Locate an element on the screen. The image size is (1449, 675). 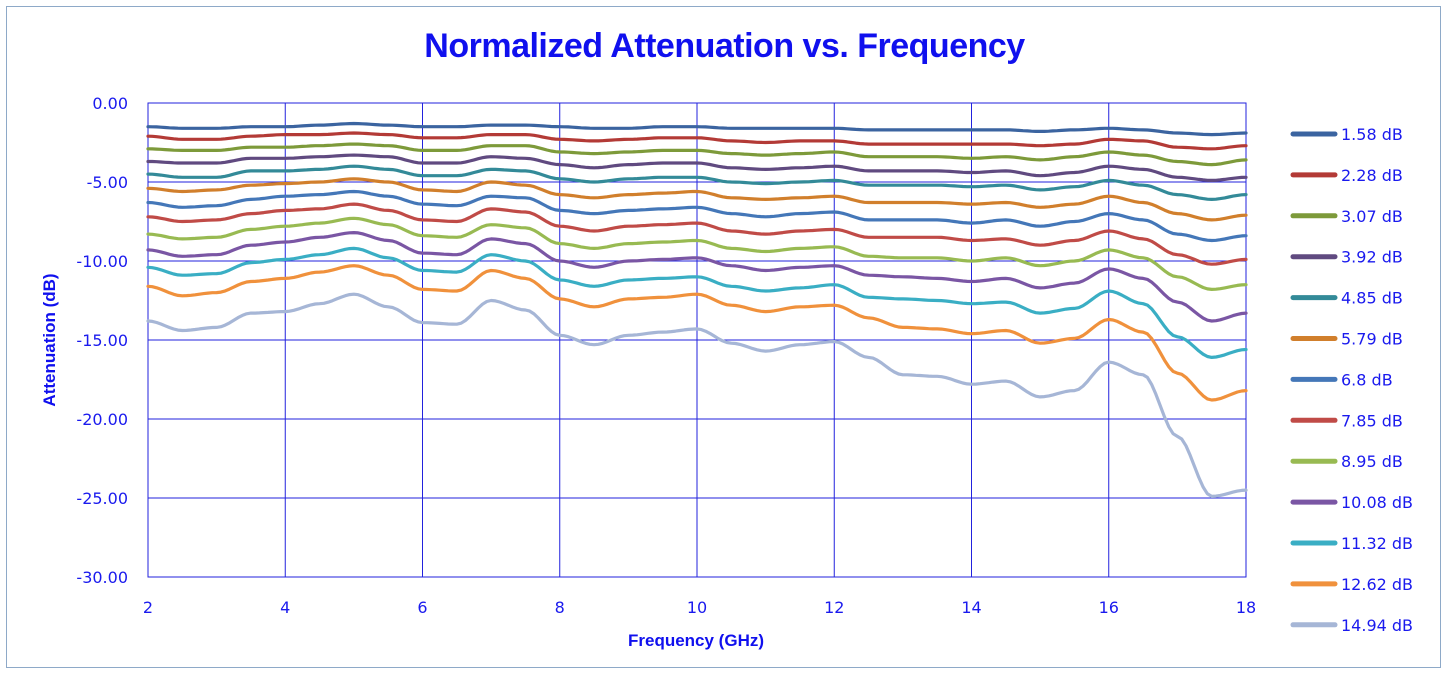
legend-item: 8.95 dB is located at coordinates (1346, 461).